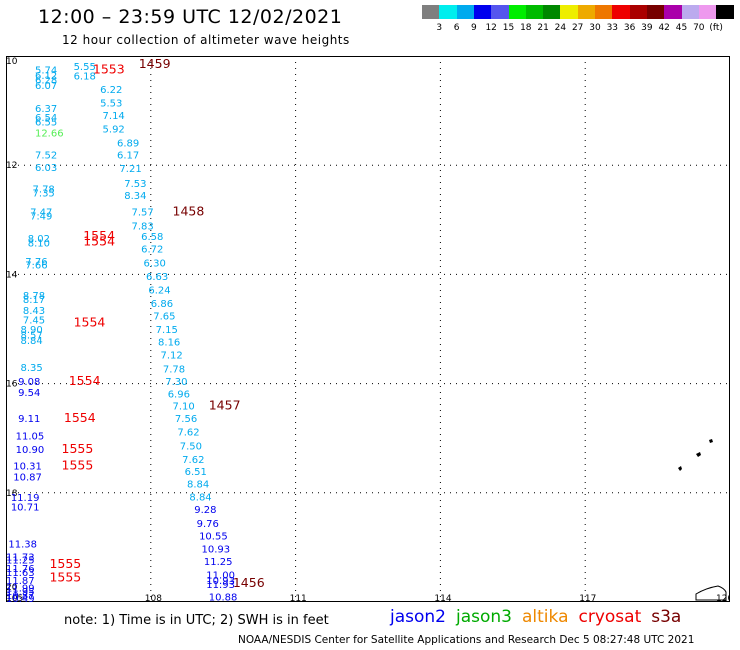  I want to click on wave-height-label: 6.30, so click(155, 263).